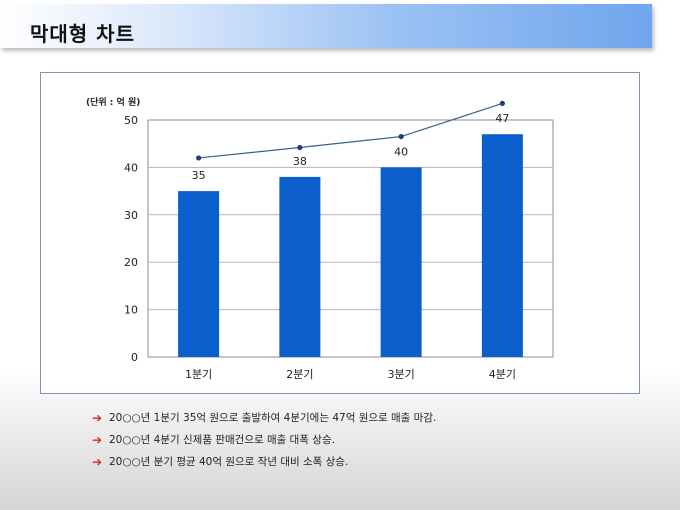  What do you see at coordinates (299, 374) in the screenshot?
I see `x-tick-label: 2분기` at bounding box center [299, 374].